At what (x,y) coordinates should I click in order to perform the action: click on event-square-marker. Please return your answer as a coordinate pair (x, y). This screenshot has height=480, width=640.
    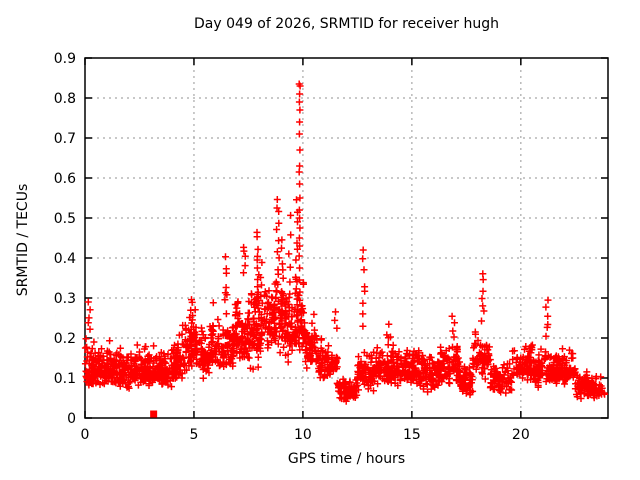
    Looking at the image, I should click on (154, 414).